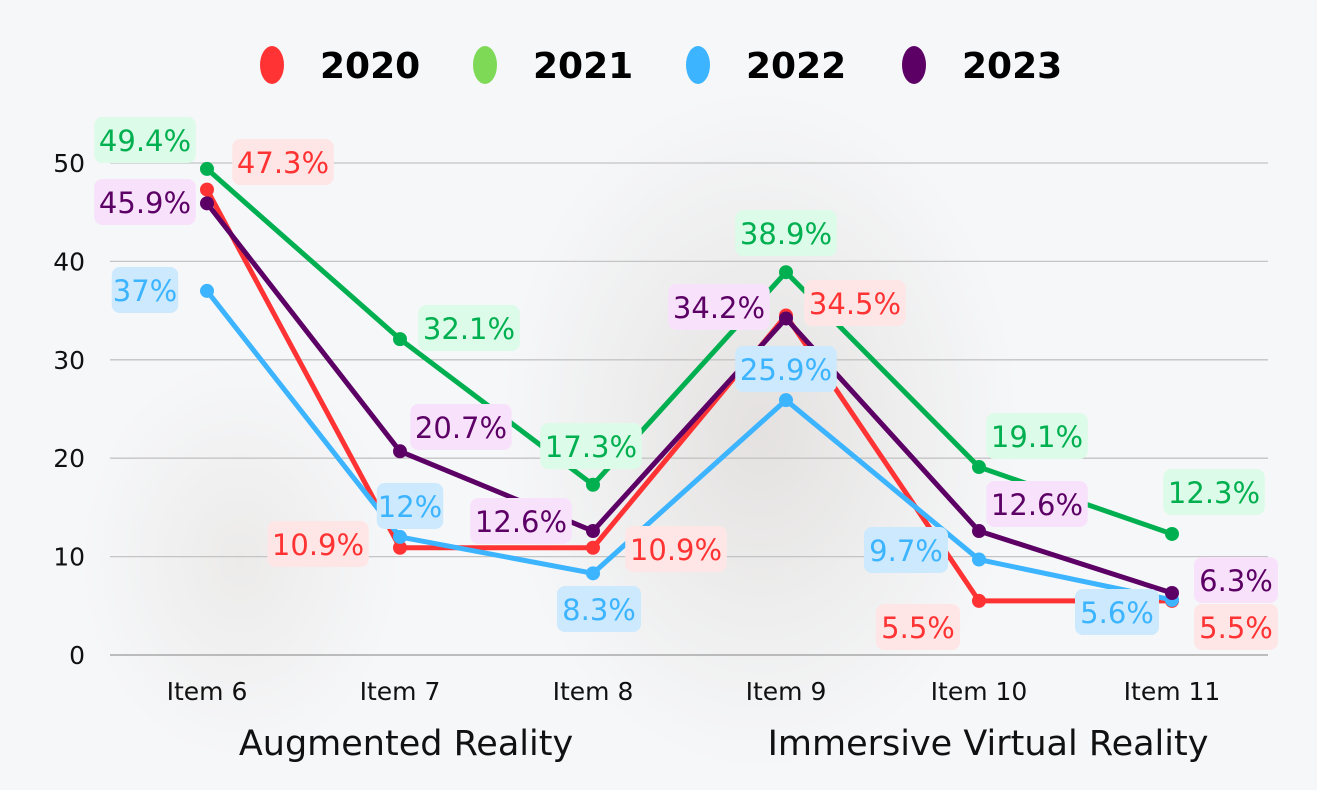 The image size is (1317, 790). I want to click on legend-label: 2020, so click(370, 66).